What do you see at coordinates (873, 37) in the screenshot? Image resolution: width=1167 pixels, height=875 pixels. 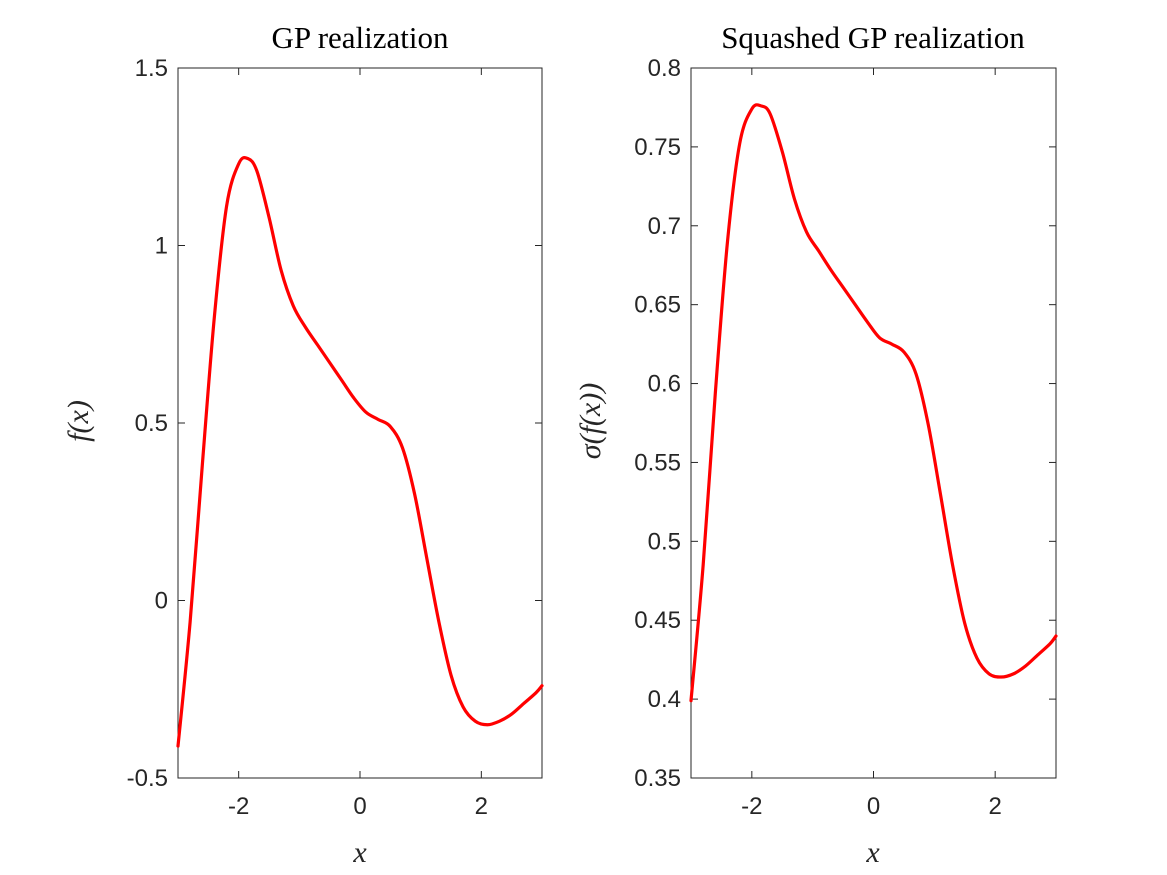 I see `chart-title: Squashed GP realization` at bounding box center [873, 37].